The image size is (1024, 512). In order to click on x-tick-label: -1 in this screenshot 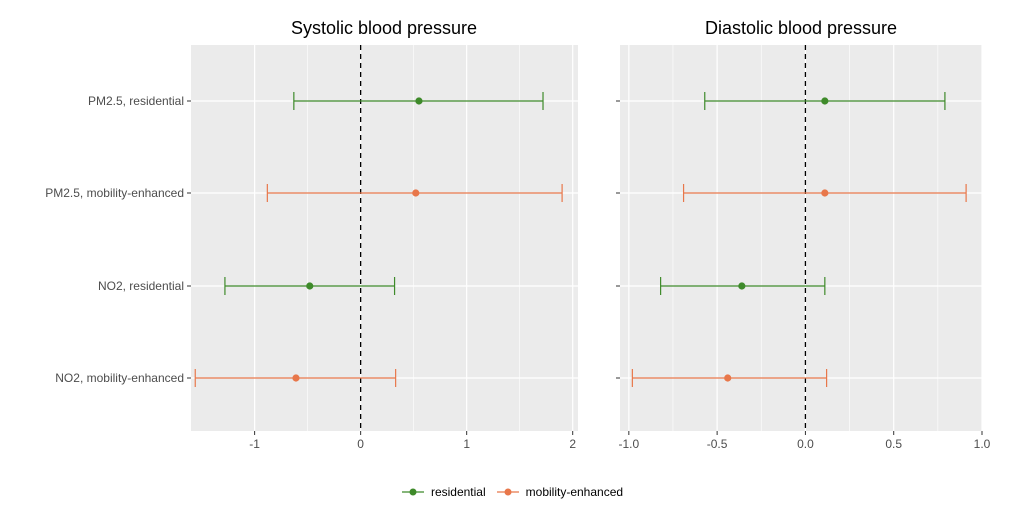, I will do `click(254, 444)`.